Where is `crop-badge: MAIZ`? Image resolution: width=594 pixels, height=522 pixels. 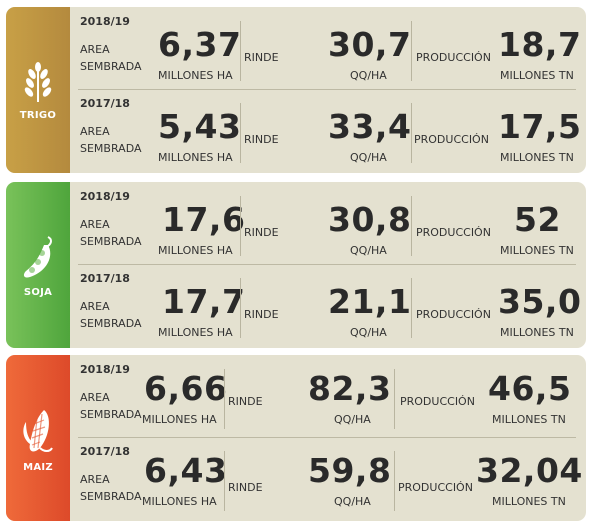 crop-badge: MAIZ is located at coordinates (38, 438).